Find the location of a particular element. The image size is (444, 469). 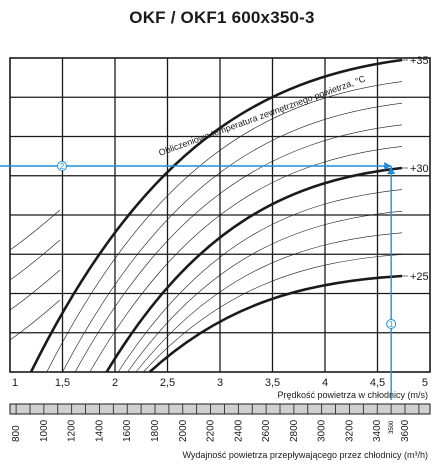

arrow-up is located at coordinates (391, 170).